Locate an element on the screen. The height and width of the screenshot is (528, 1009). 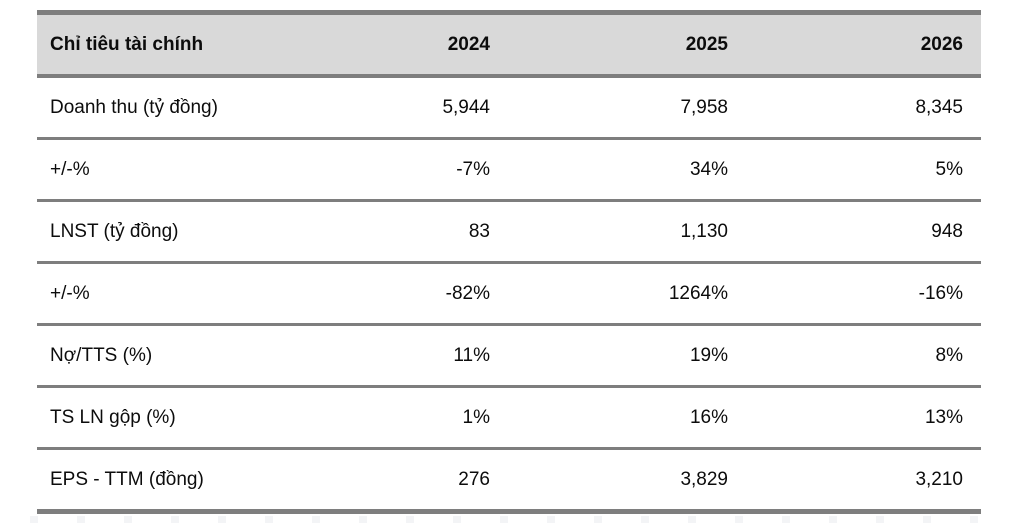
row-value: 11% is located at coordinates (471, 355).